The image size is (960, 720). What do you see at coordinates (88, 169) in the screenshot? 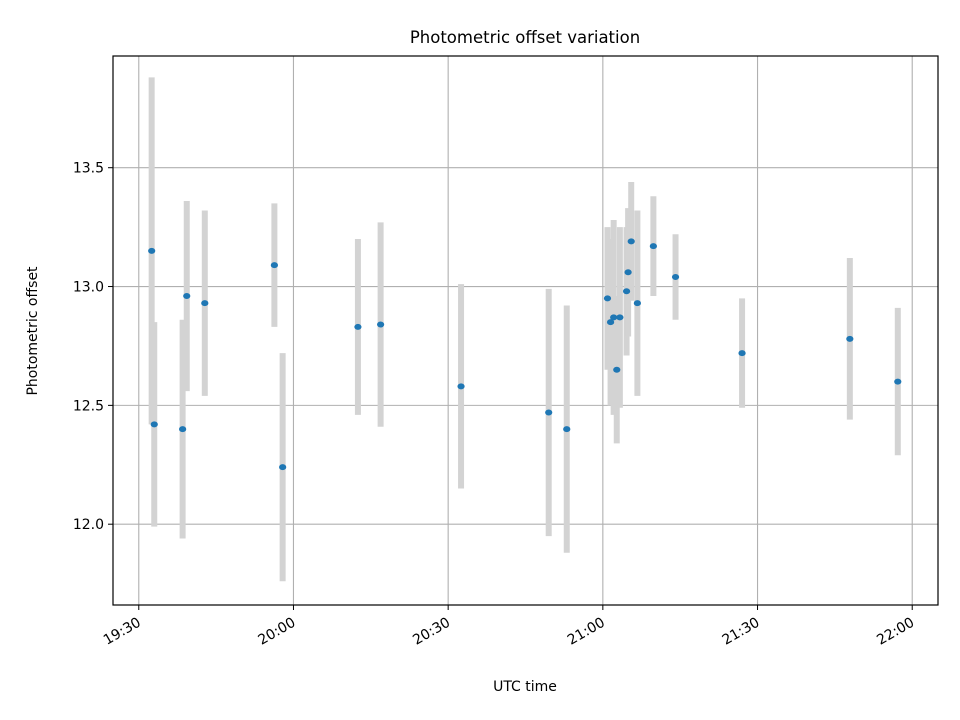
I see `y-tick-label: 13.5` at bounding box center [88, 169].